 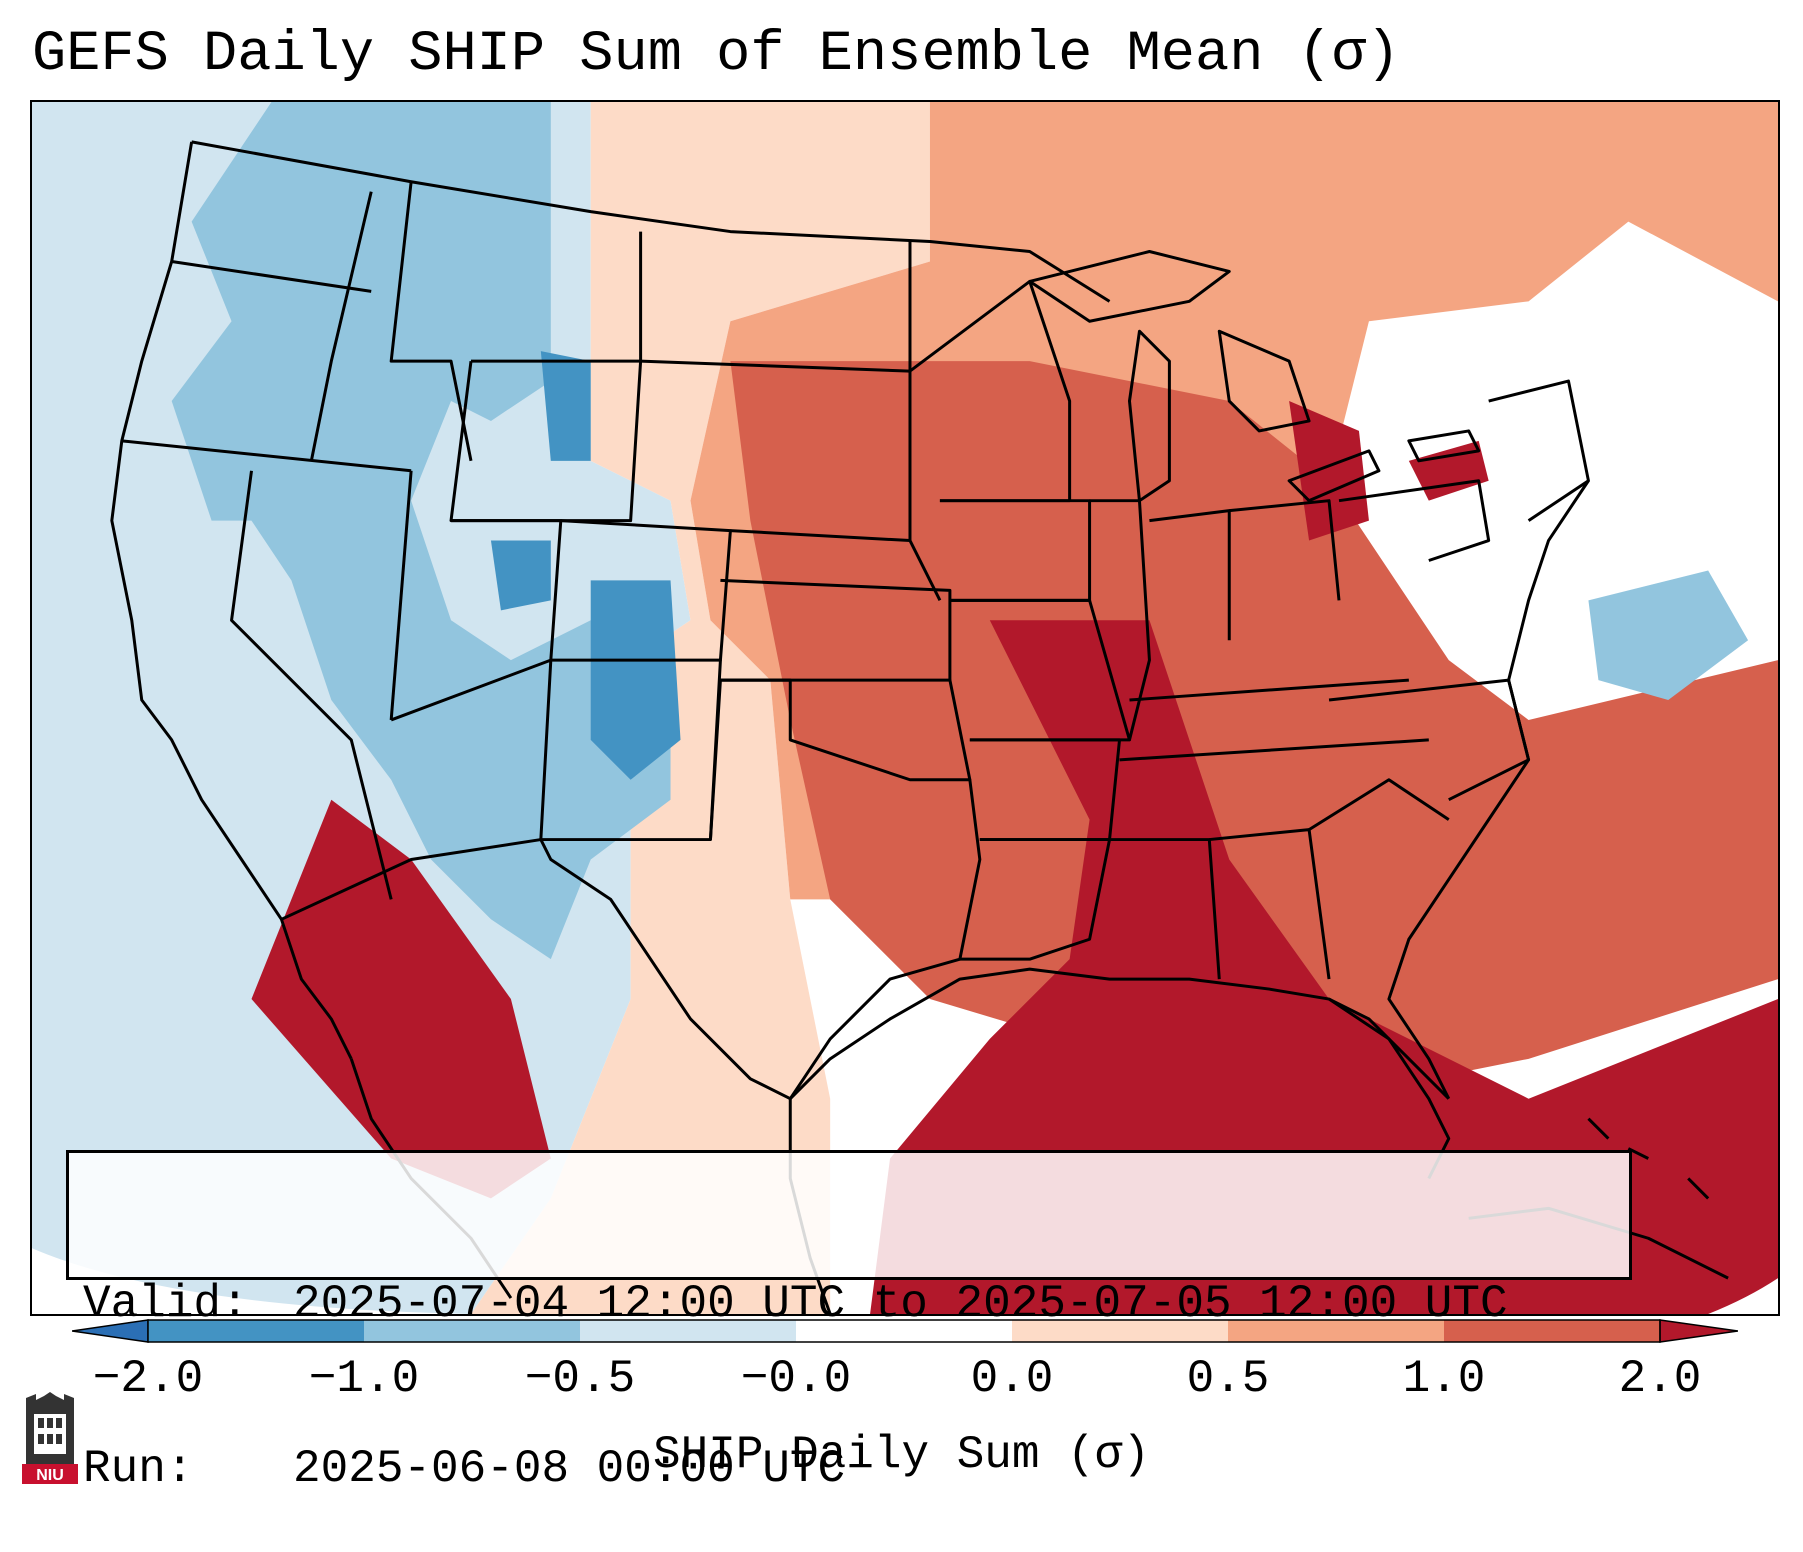 What do you see at coordinates (1488, 789) in the screenshot?
I see `east-coast` at bounding box center [1488, 789].